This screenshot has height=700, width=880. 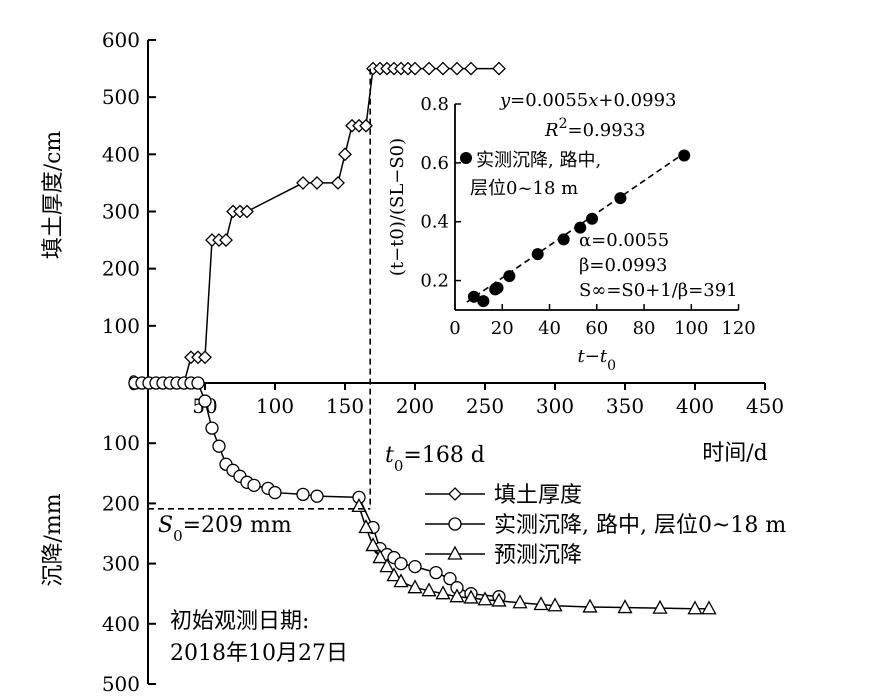 What do you see at coordinates (658, 290) in the screenshot?
I see `inset-s-infinity: S∞=S0+1/β=391` at bounding box center [658, 290].